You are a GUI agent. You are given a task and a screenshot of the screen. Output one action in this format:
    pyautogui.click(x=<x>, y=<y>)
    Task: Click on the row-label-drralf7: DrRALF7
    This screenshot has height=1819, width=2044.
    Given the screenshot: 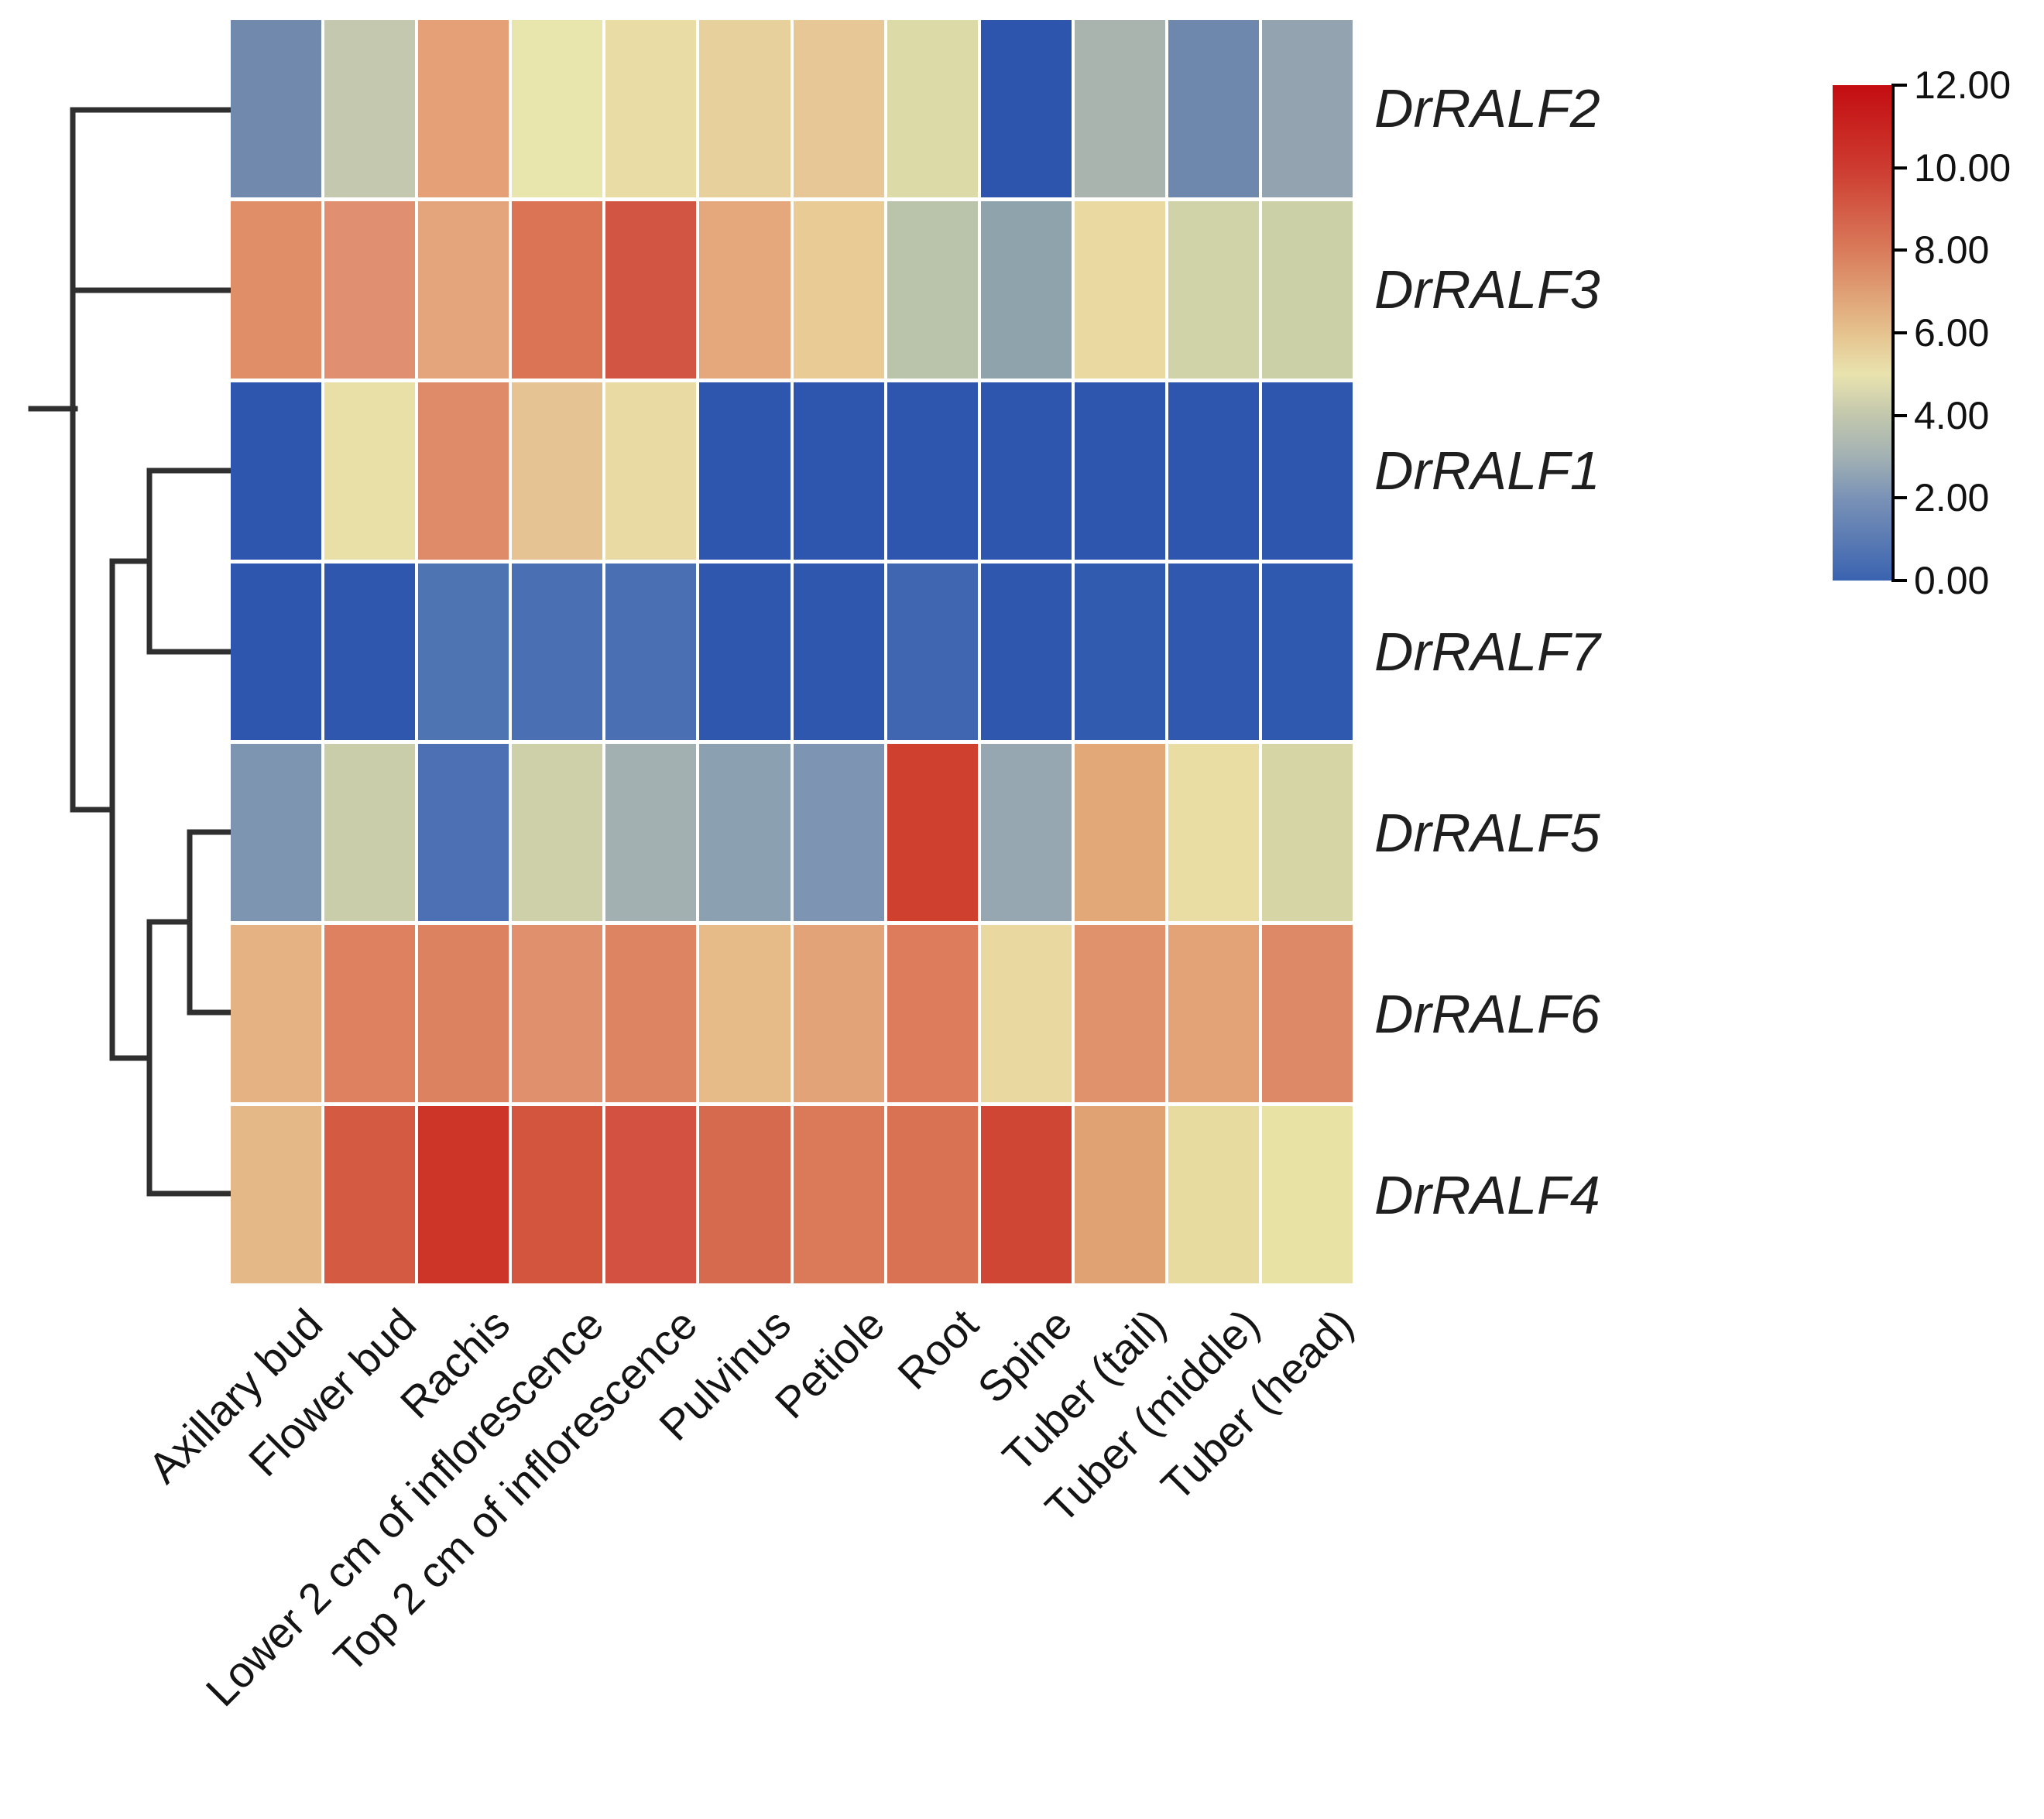 What is the action you would take?
    pyautogui.click(x=1487, y=652)
    